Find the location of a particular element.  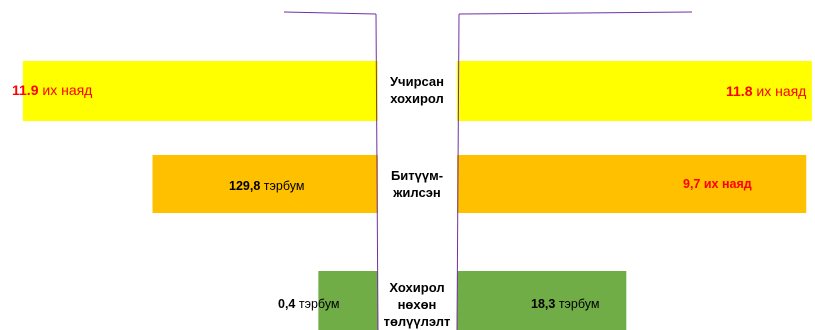

value-left-2: 129,8 is located at coordinates (245, 186).